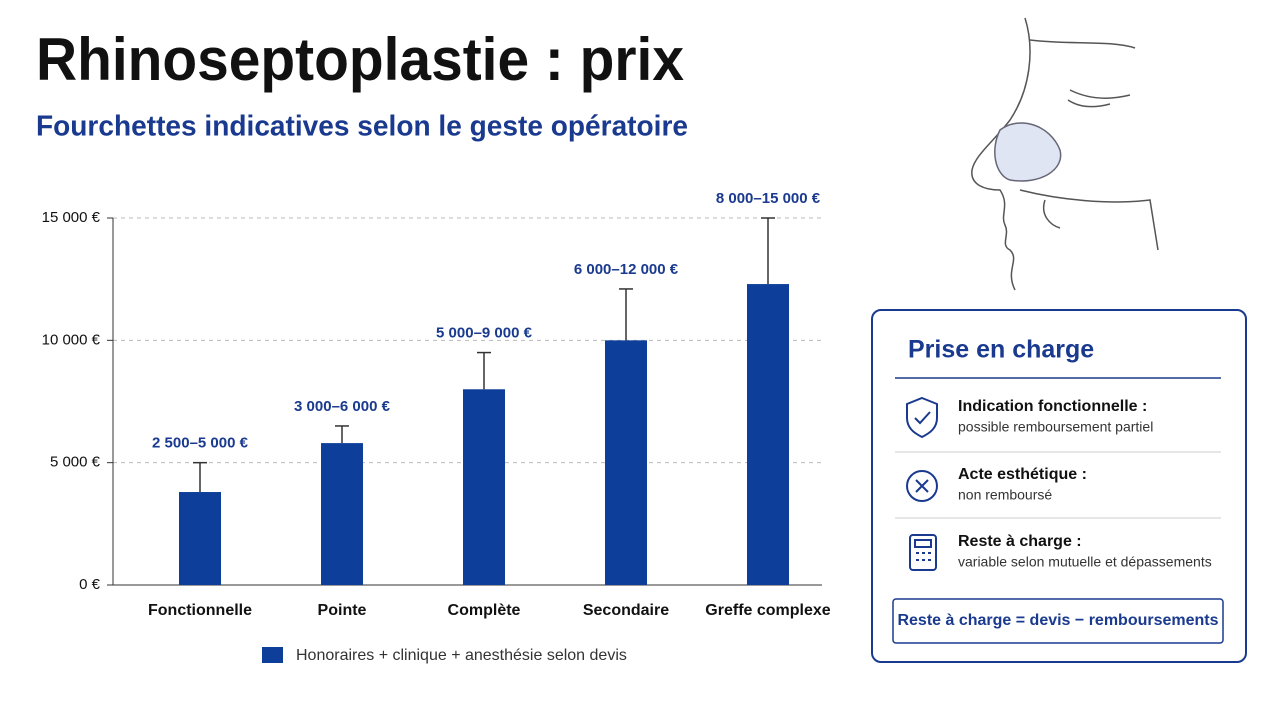 Image resolution: width=1280 pixels, height=702 pixels. I want to click on item-title: Indication fonctionnelle :, so click(1052, 406).